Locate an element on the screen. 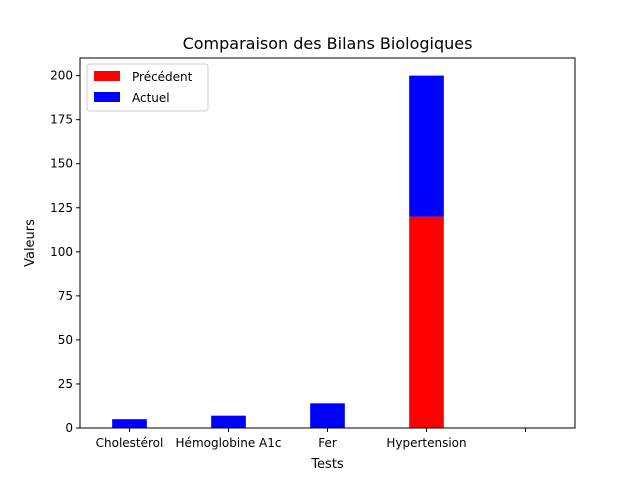 The image size is (640, 484). x-tick-label: Hémoglobine A1c is located at coordinates (229, 443).